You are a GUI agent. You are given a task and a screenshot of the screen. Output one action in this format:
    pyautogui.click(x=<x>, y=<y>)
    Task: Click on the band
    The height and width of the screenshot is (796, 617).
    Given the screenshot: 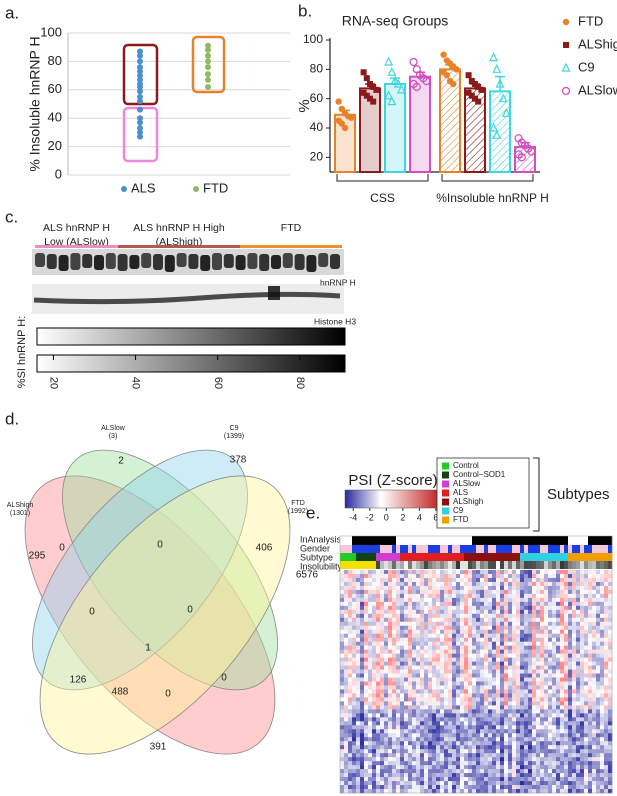 What is the action you would take?
    pyautogui.click(x=205, y=263)
    